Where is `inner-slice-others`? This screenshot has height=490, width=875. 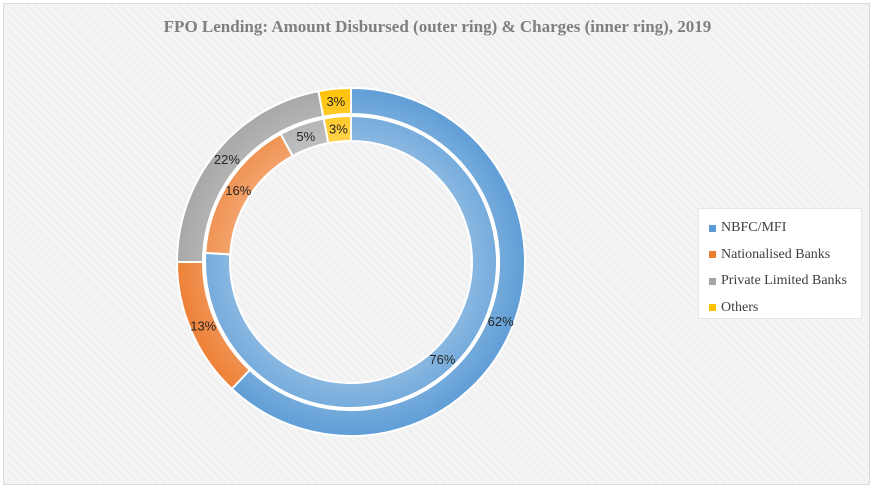 inner-slice-others is located at coordinates (337, 129).